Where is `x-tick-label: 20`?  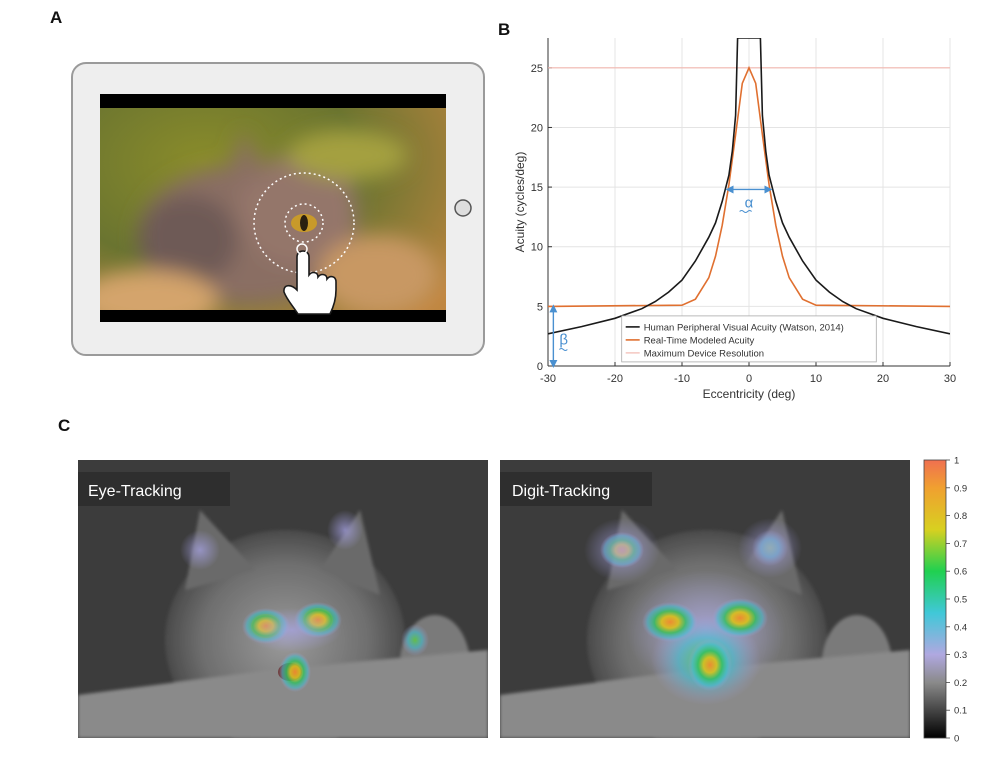
x-tick-label: 20 is located at coordinates (883, 379).